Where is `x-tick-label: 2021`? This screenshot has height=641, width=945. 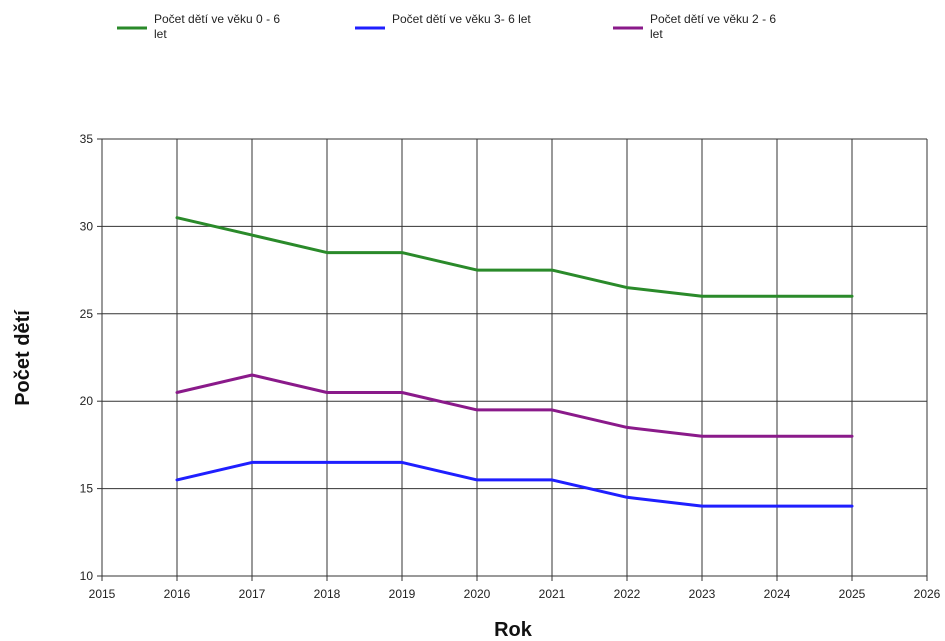 x-tick-label: 2021 is located at coordinates (552, 594).